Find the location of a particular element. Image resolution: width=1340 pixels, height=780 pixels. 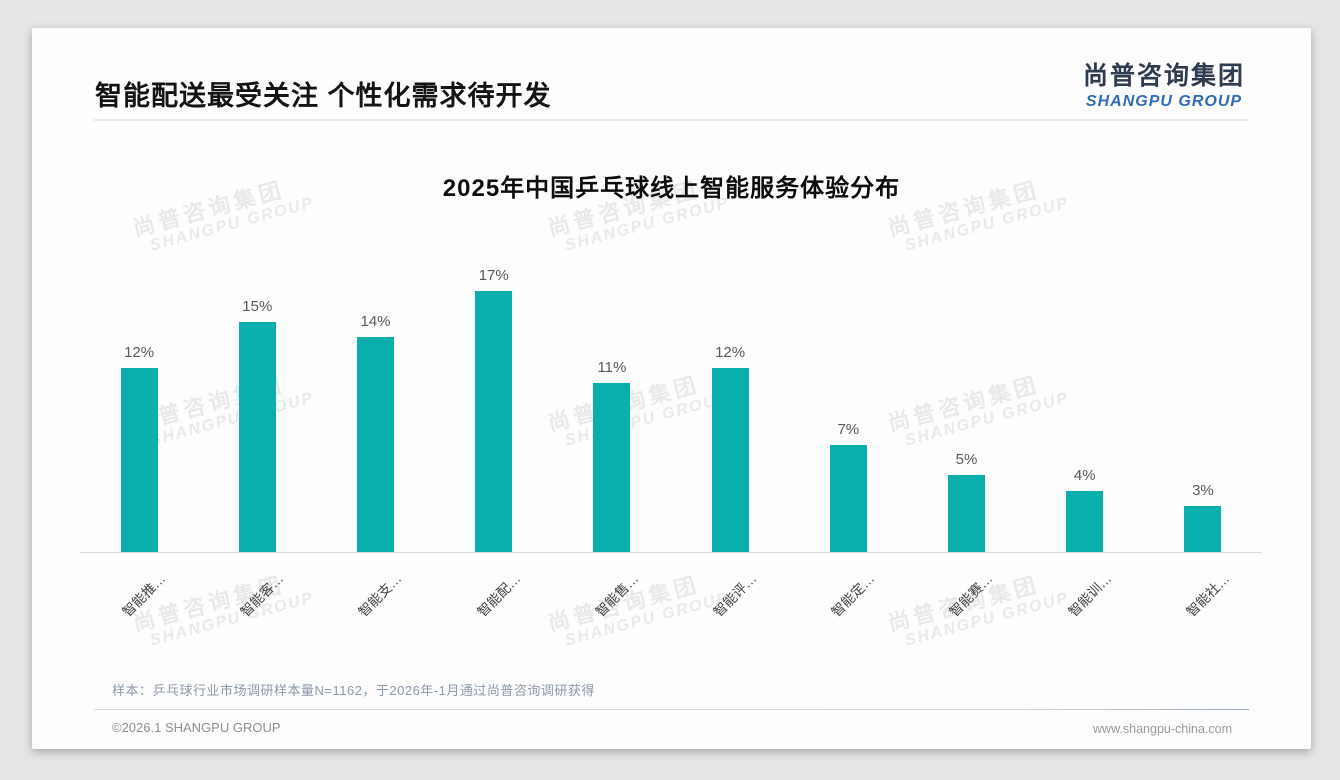

bar-slot: 17% is located at coordinates (494, 382).